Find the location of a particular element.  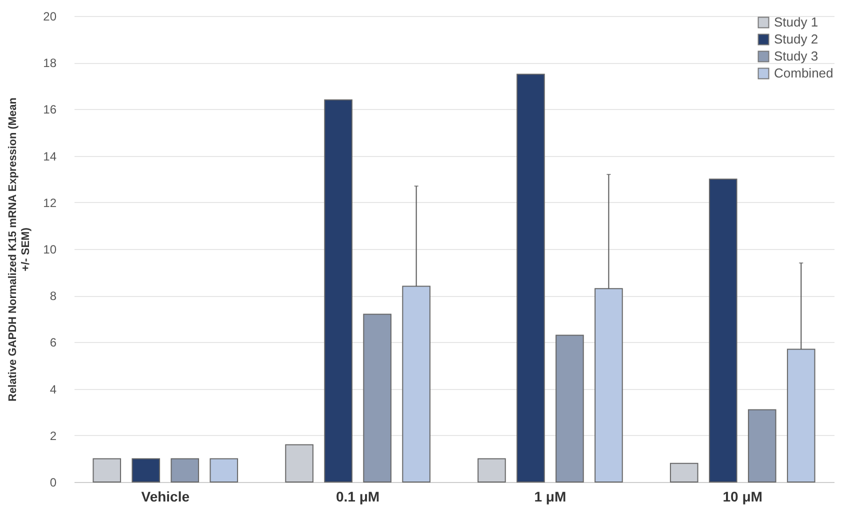

y-tick-label: 4 is located at coordinates (53, 389).